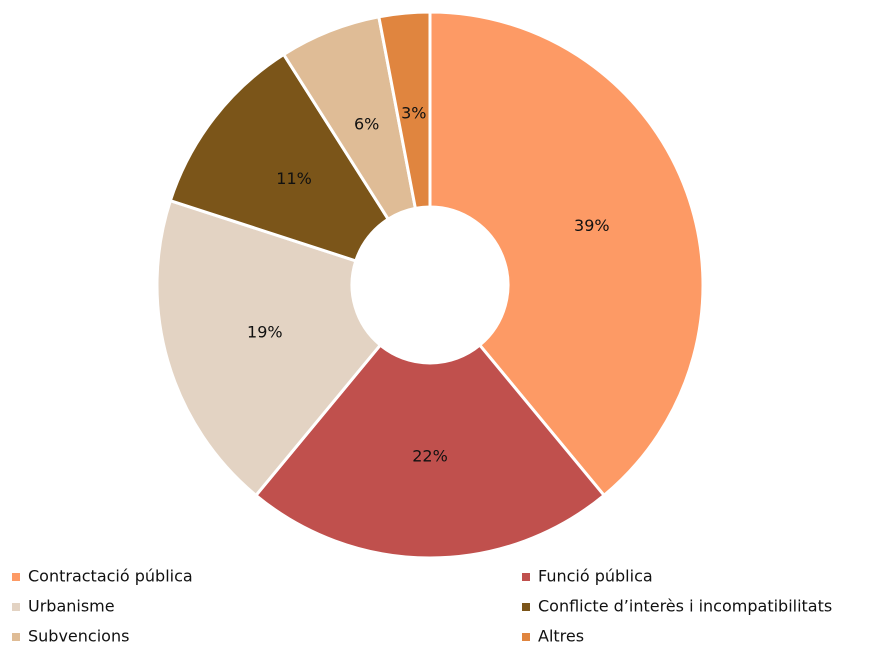  Describe the element at coordinates (595, 576) in the screenshot. I see `legend-label: Funció pública` at that location.